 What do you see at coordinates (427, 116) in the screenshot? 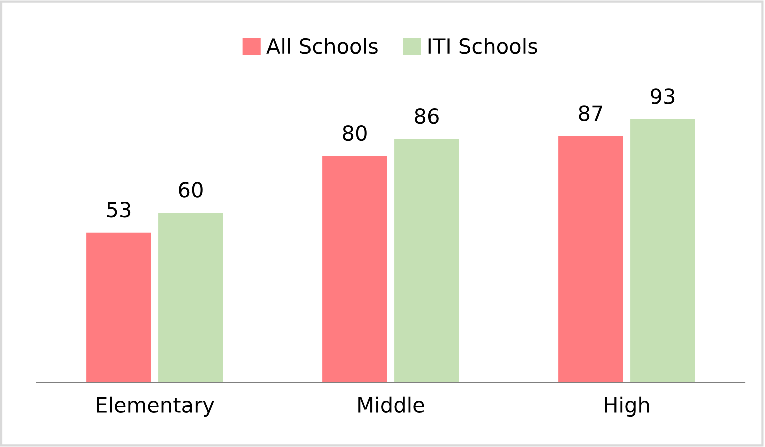
I see `data-label: 86` at bounding box center [427, 116].